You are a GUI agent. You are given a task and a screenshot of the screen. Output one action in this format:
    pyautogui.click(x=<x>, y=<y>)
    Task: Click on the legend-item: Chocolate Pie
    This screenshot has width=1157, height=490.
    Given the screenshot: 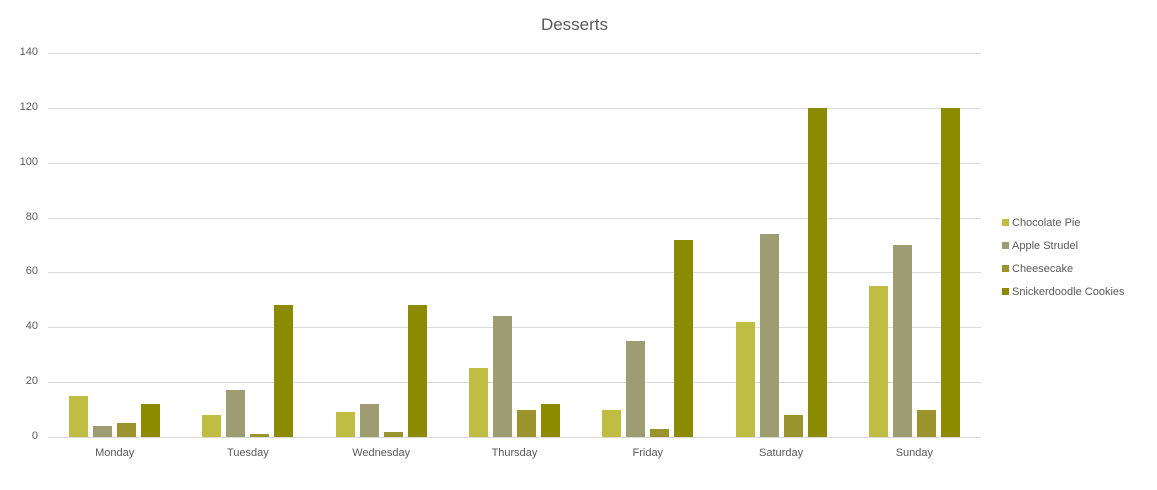 What is the action you would take?
    pyautogui.click(x=1063, y=222)
    